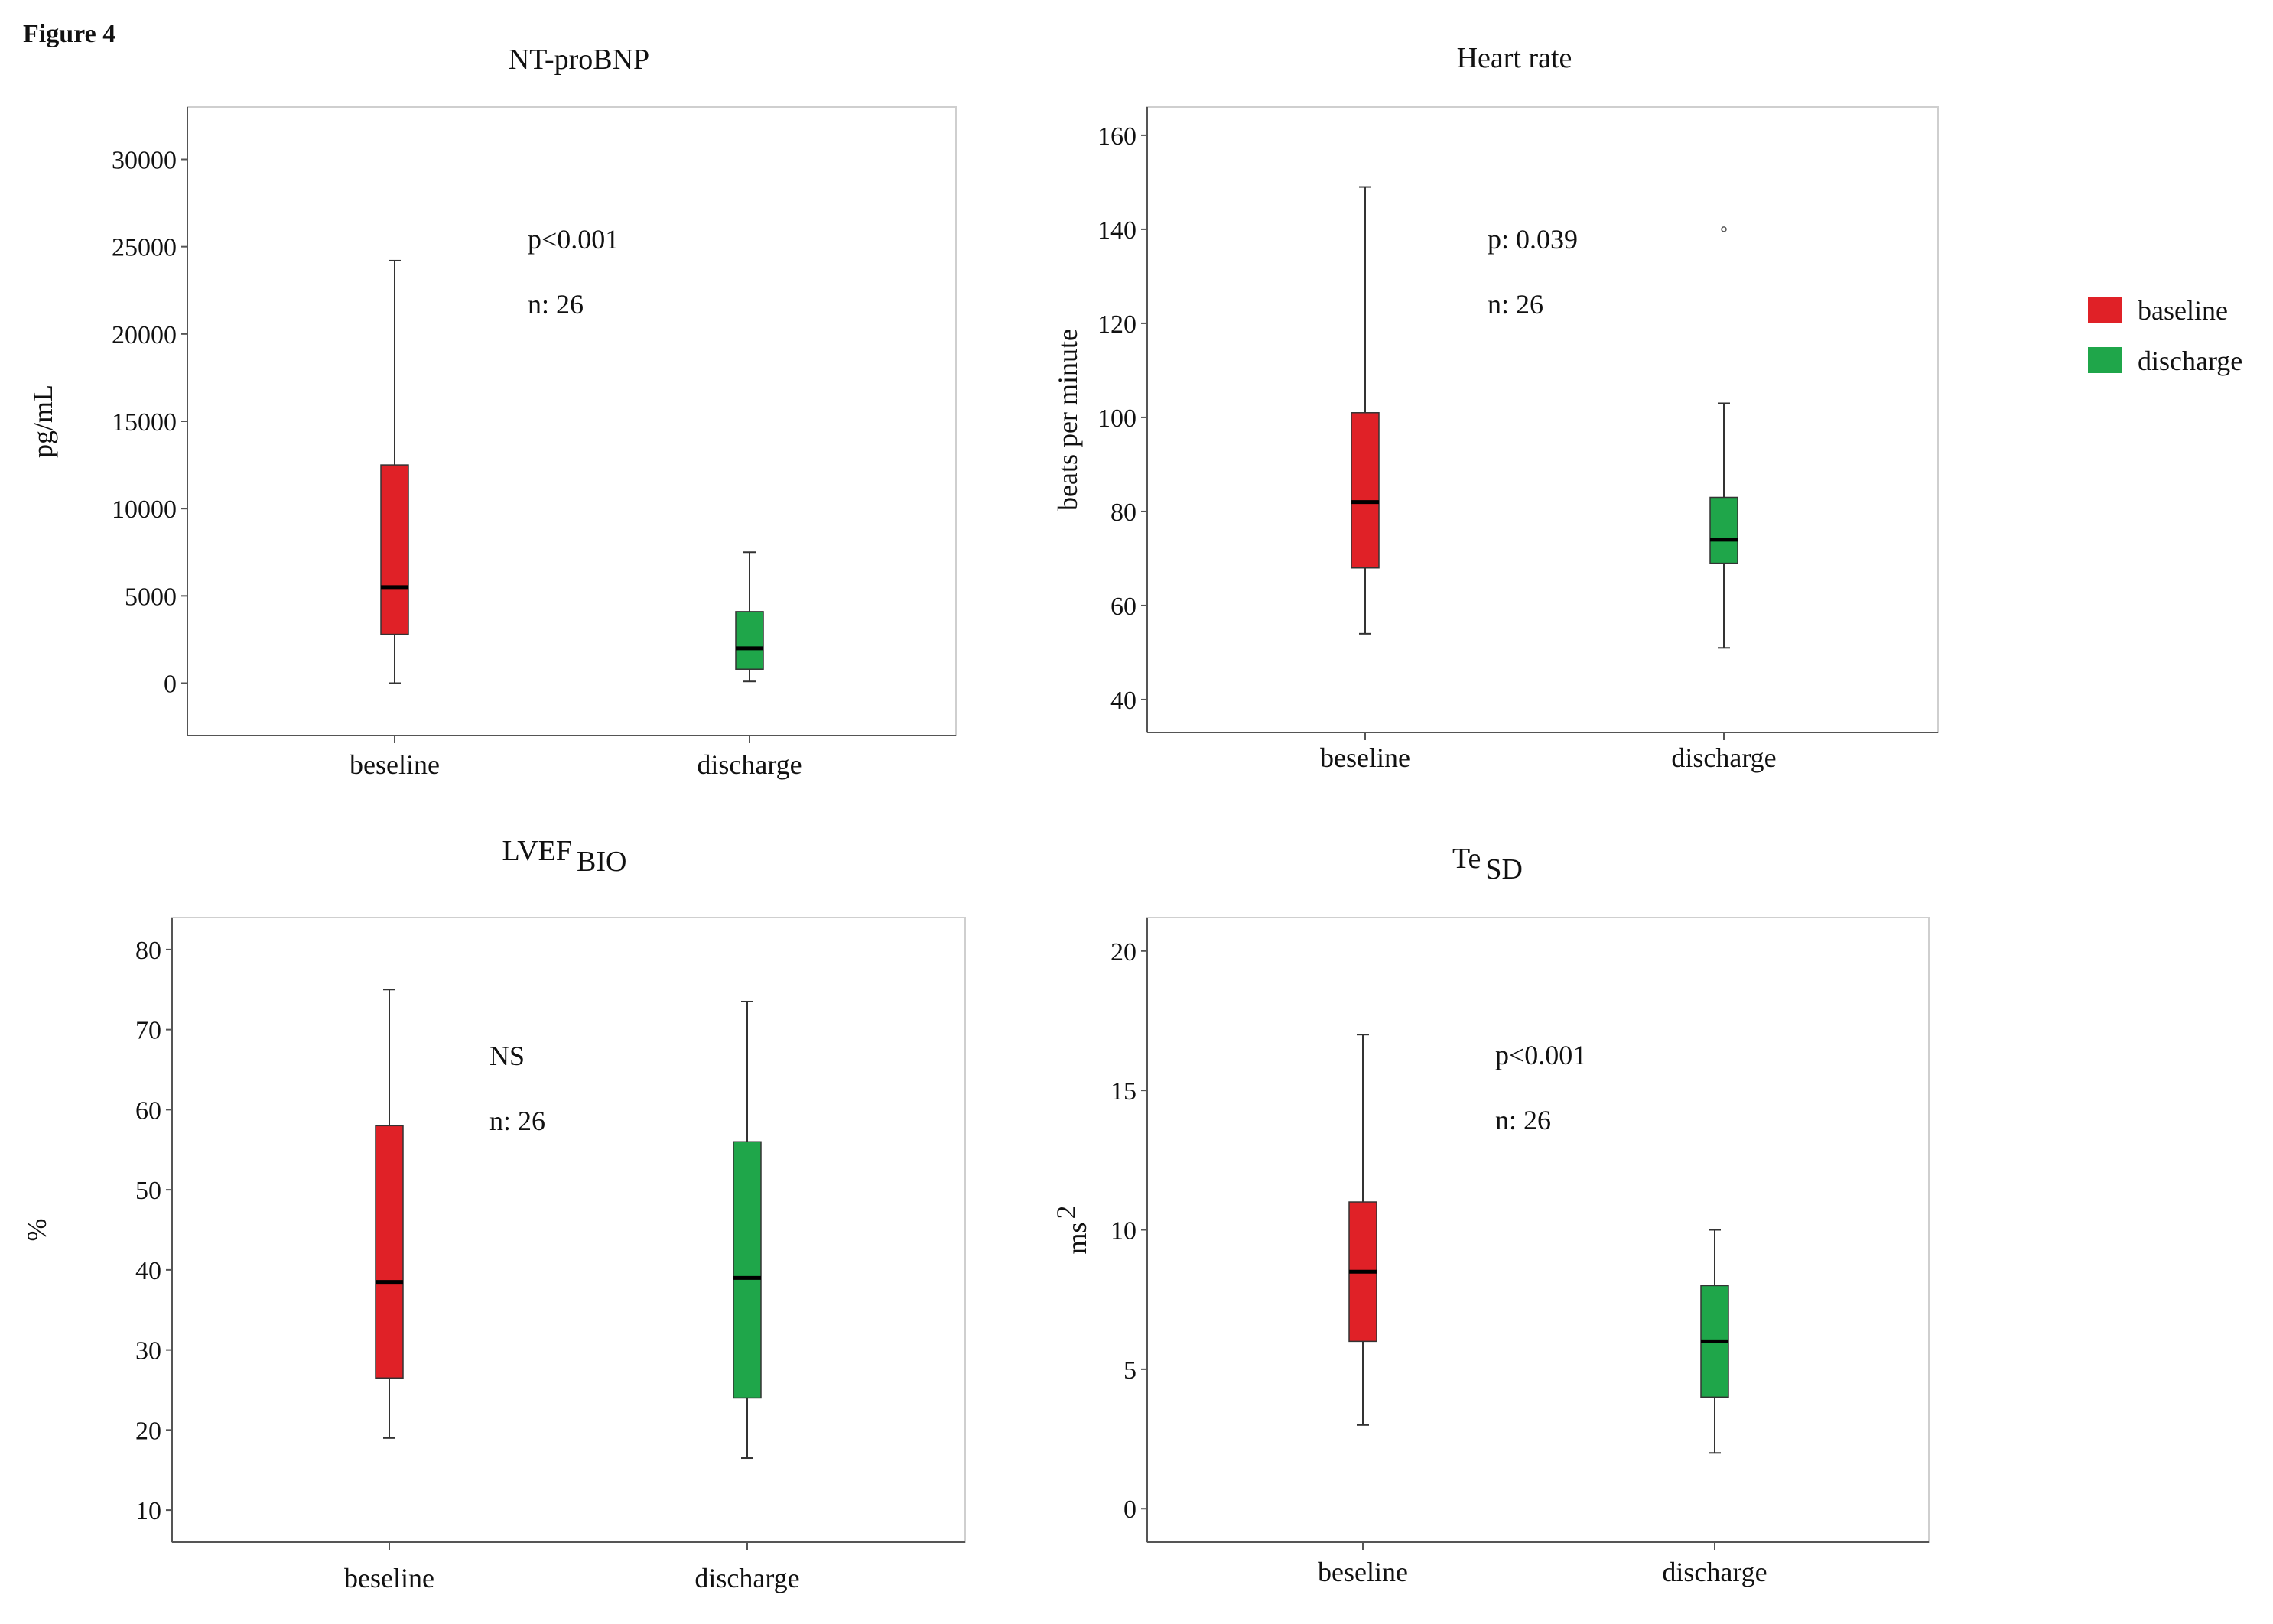  What do you see at coordinates (1068, 420) in the screenshot?
I see `y-axis-label: beats per minute` at bounding box center [1068, 420].